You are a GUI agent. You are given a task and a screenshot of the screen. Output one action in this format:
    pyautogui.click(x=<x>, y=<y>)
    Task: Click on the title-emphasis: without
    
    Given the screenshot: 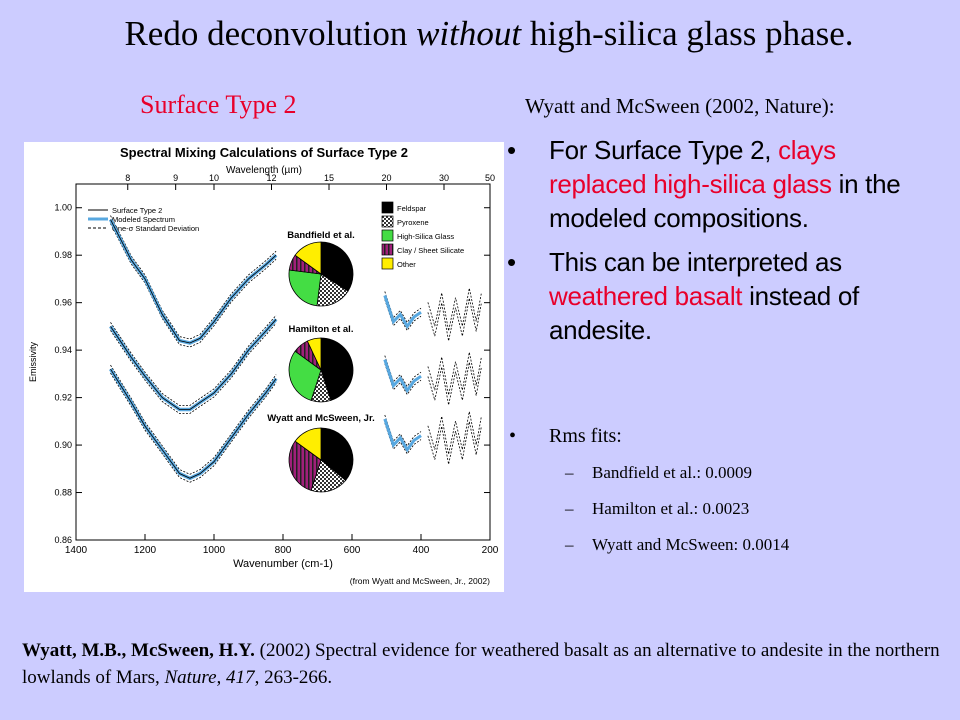 What is the action you would take?
    pyautogui.click(x=469, y=33)
    